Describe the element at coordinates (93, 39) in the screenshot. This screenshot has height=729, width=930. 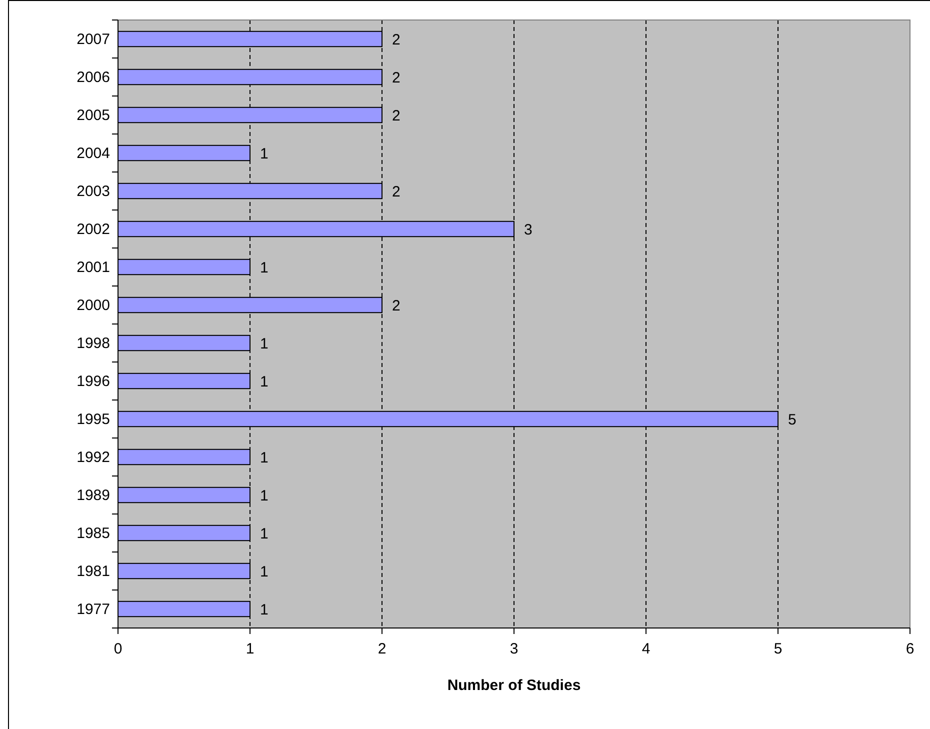
I see `y-tick-label: 2007` at that location.